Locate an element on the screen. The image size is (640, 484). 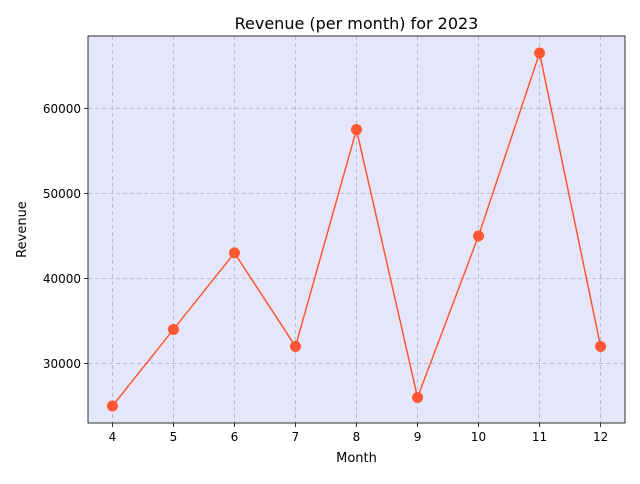
x-tick-label: 8 is located at coordinates (357, 437).